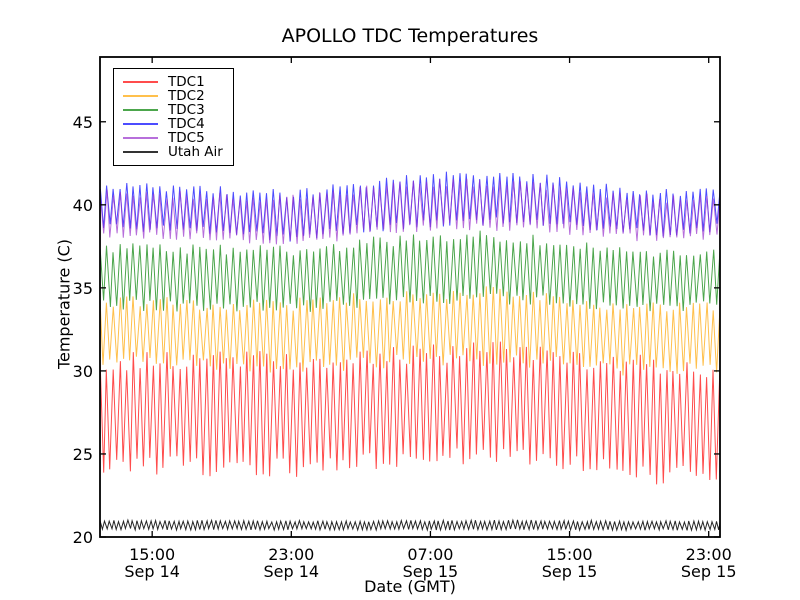 This screenshot has height=600, width=800. I want to click on legend-item: TDC1, so click(173, 82).